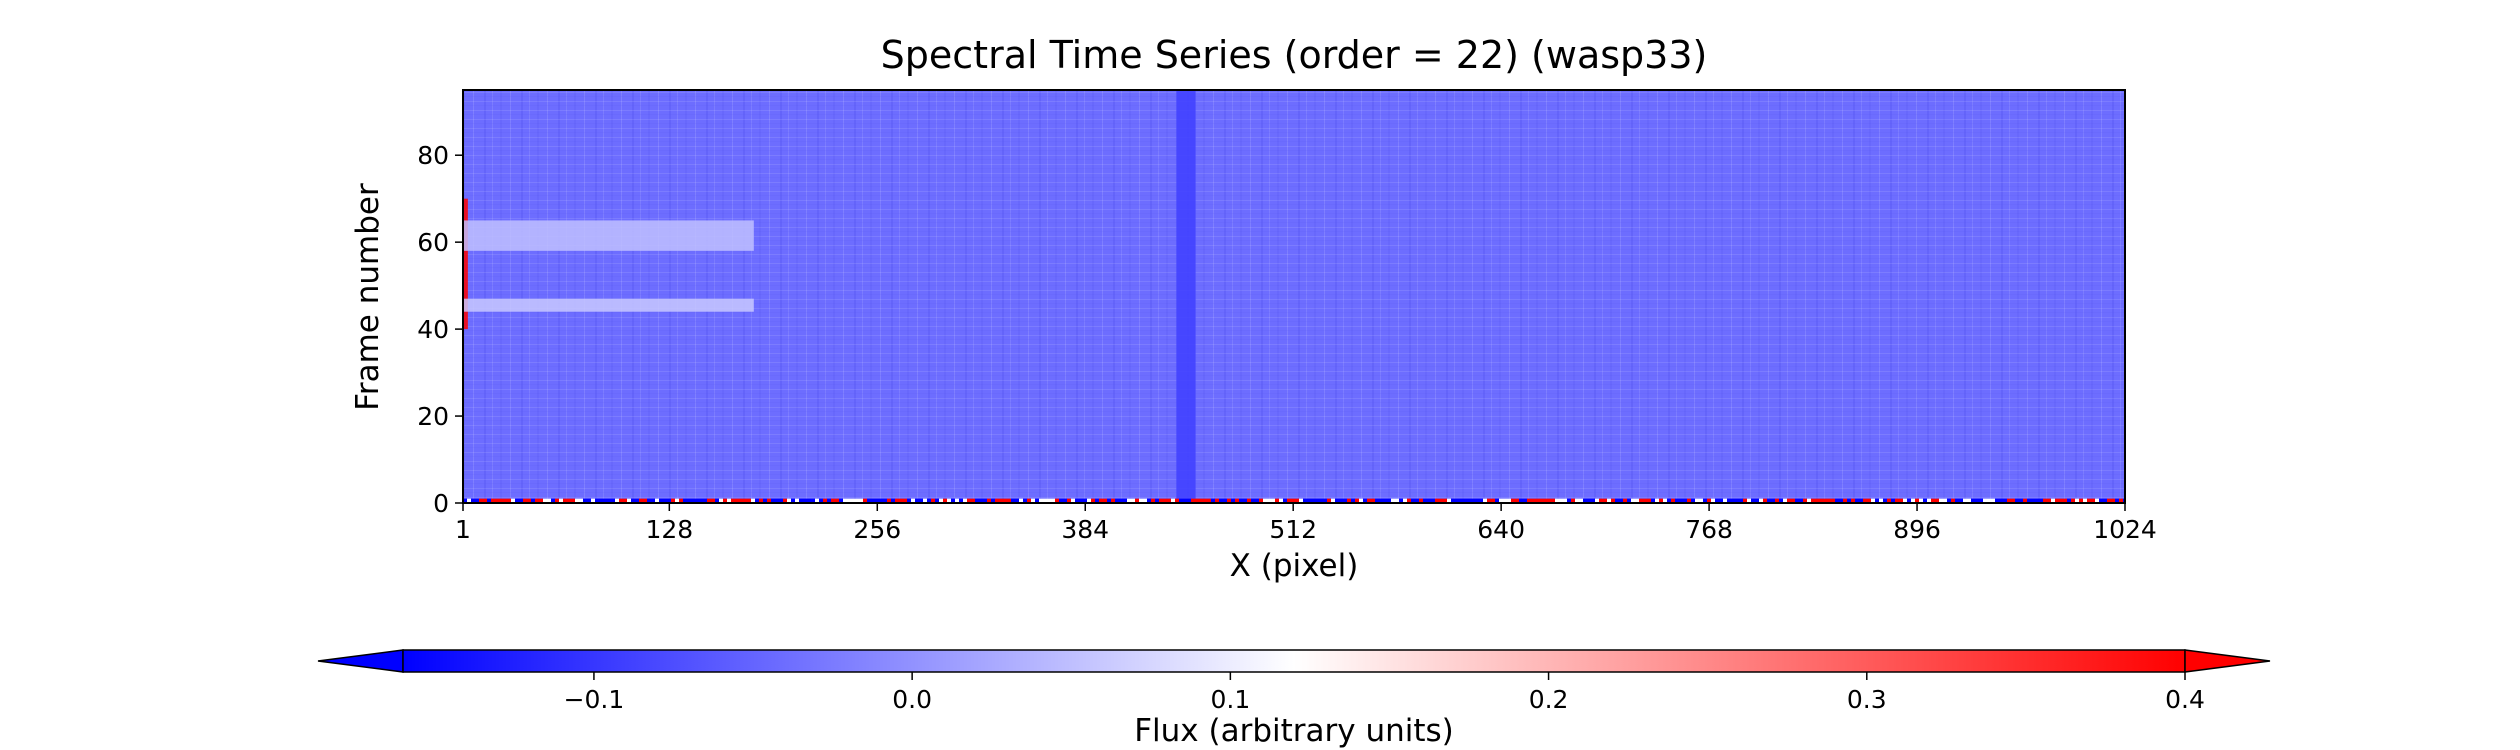 The width and height of the screenshot is (2520, 750). I want to click on x-tick-label: 640, so click(1501, 529).